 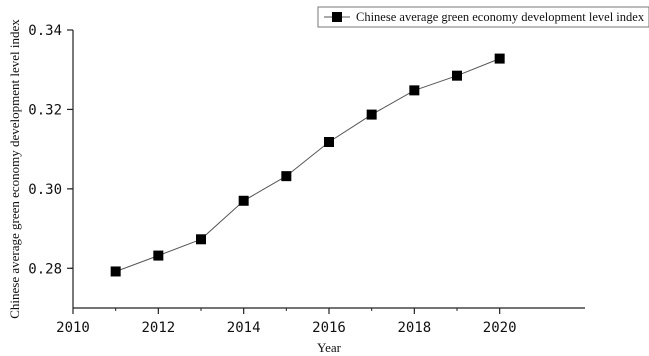 What do you see at coordinates (500, 328) in the screenshot?
I see `x-tick-label: 2020` at bounding box center [500, 328].